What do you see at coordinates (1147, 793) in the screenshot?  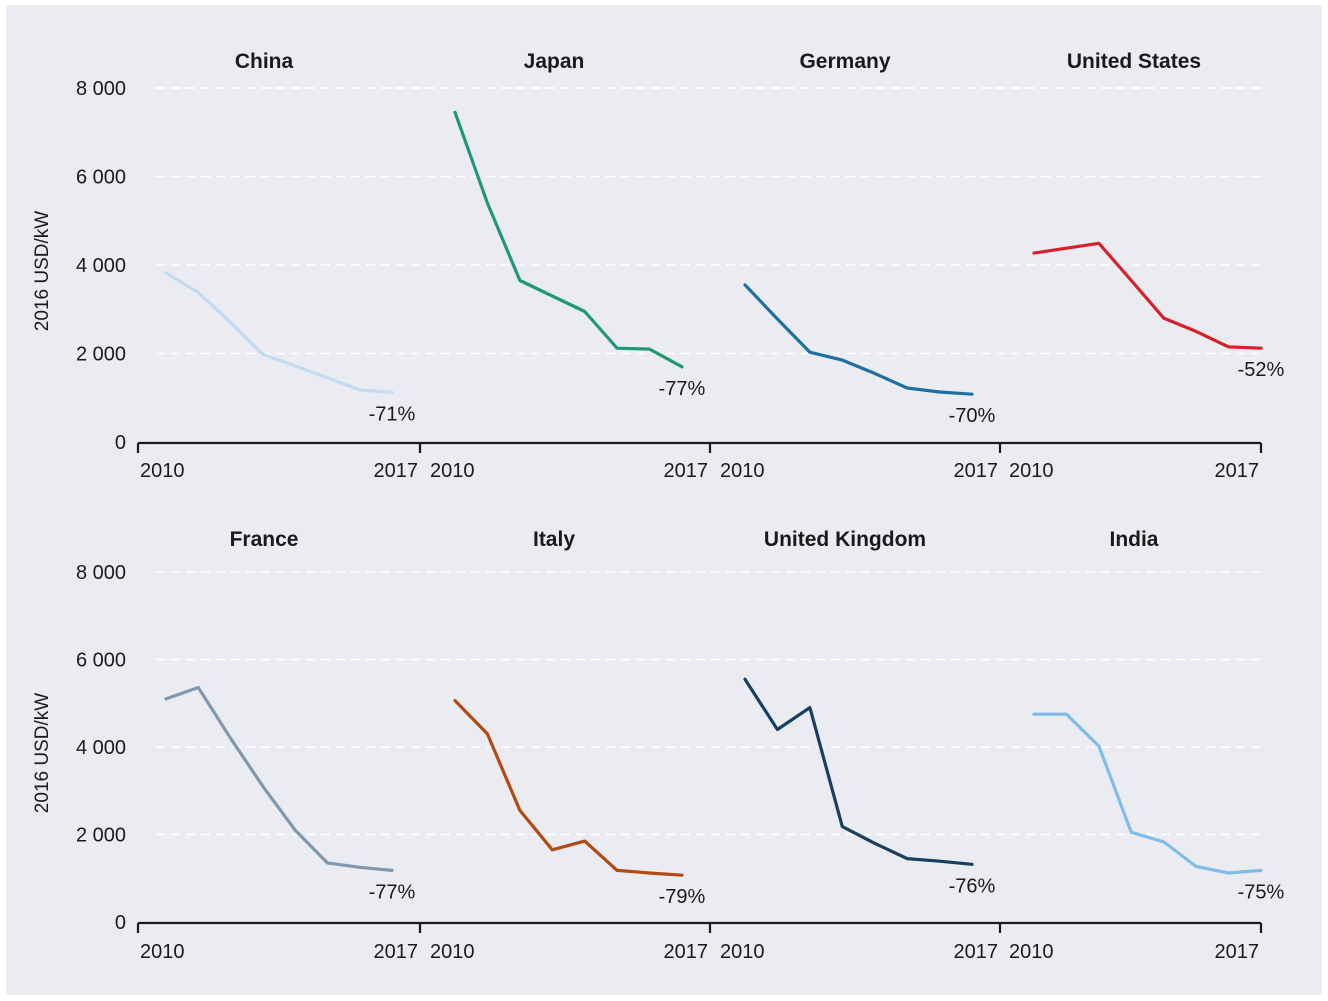 I see `series-line-india` at bounding box center [1147, 793].